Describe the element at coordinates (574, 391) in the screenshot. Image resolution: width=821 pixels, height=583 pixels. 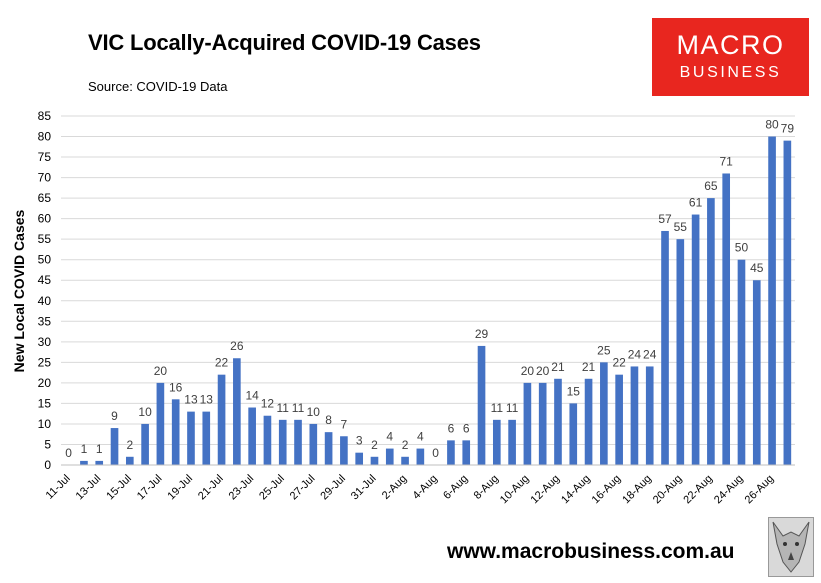
I see `data-label: 15` at that location.